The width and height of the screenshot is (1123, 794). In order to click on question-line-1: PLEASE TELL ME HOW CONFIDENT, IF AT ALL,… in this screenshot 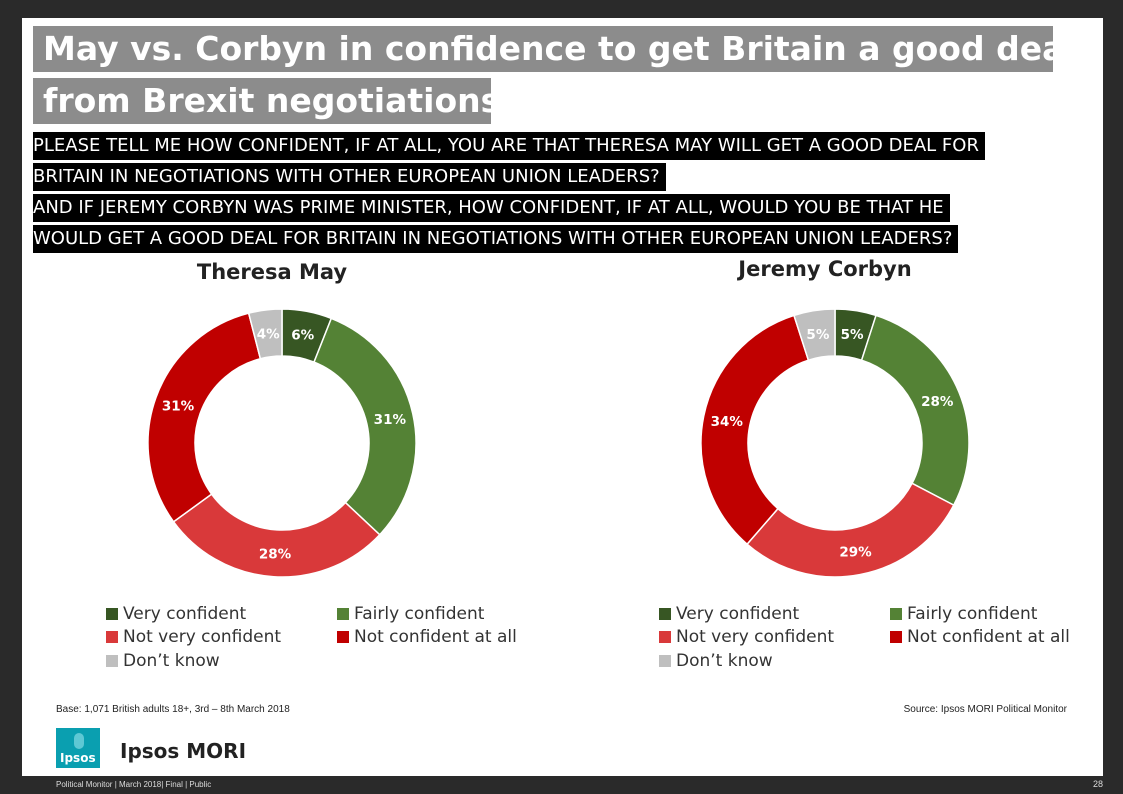, I will do `click(509, 146)`.